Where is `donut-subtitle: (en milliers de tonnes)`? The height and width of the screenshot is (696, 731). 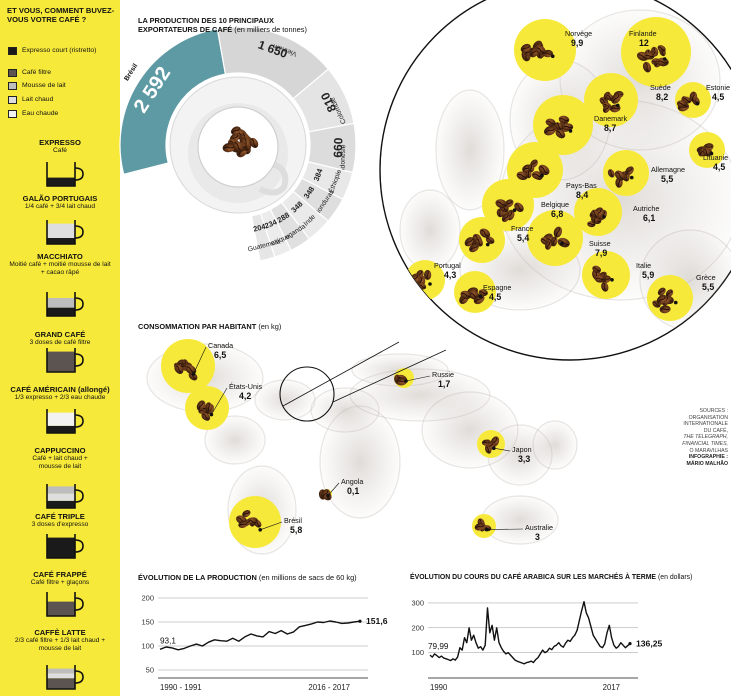 donut-subtitle: (en milliers de tonnes) is located at coordinates (270, 29).